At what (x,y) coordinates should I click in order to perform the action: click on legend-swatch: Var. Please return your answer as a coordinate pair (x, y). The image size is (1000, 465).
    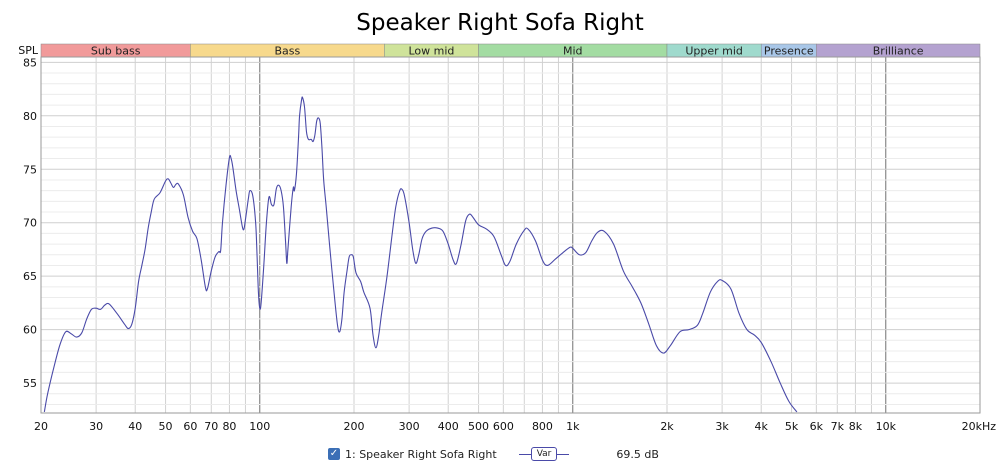
    Looking at the image, I should click on (544, 454).